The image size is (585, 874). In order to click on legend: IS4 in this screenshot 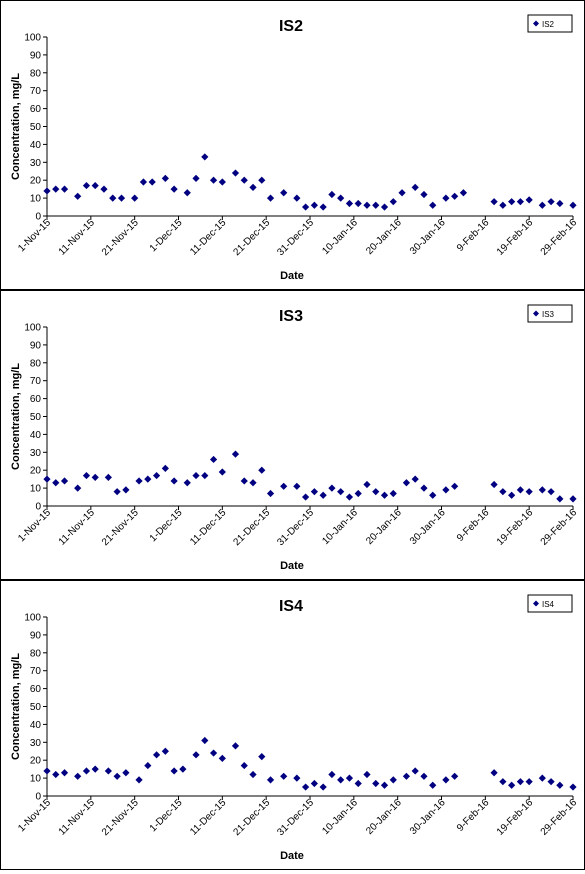, I will do `click(550, 603)`.